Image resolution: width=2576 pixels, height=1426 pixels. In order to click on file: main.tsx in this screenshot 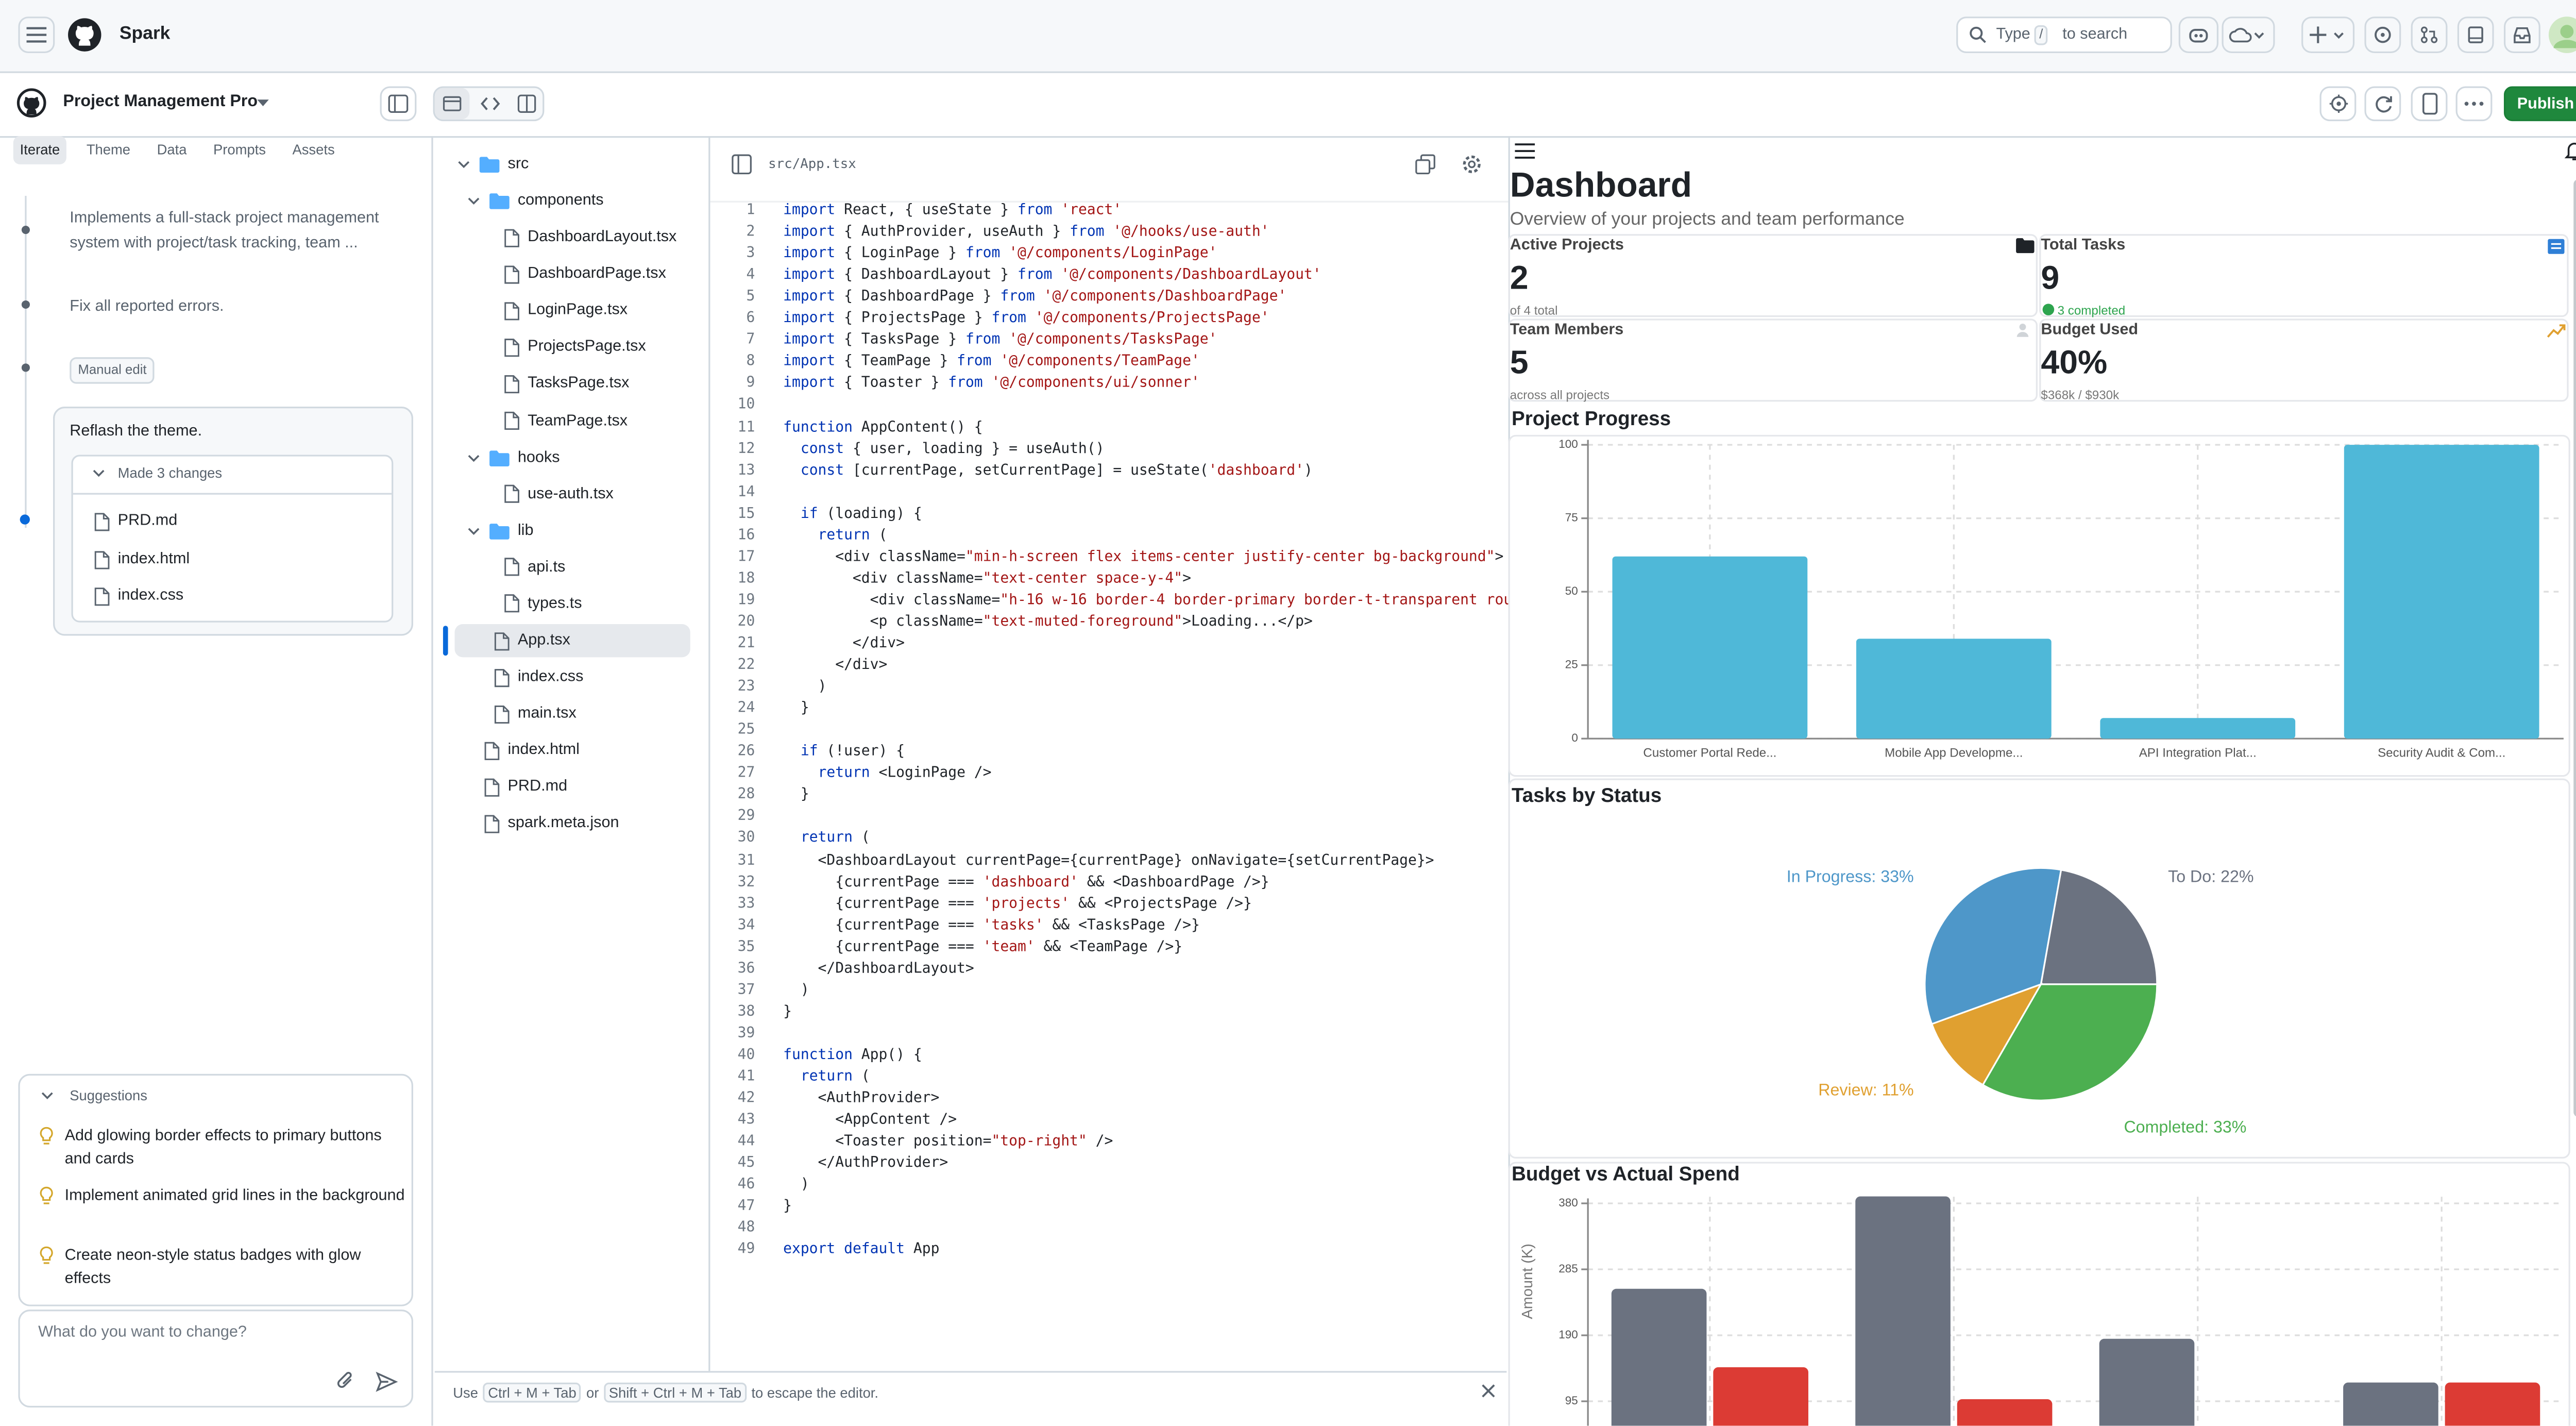, I will do `click(547, 713)`.